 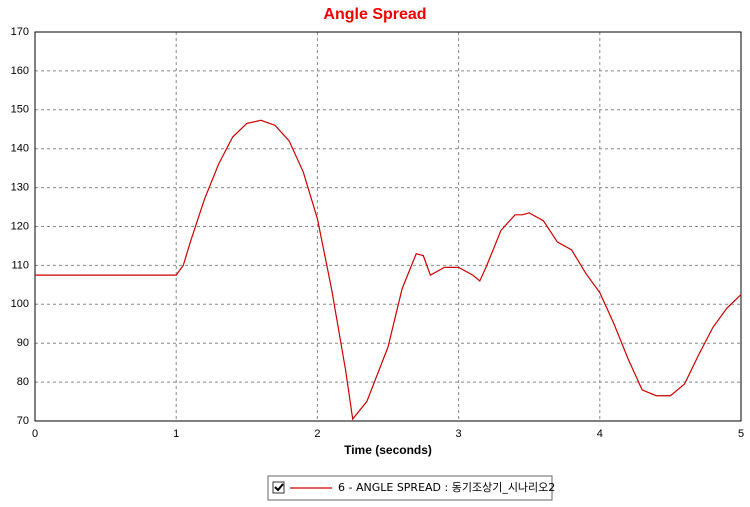 I want to click on y-tick-label: 160, so click(x=20, y=71).